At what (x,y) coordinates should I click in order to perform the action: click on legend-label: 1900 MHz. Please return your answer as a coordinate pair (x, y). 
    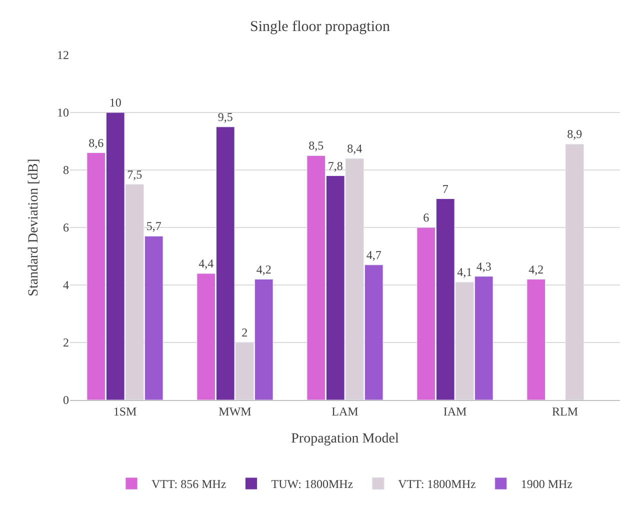
    Looking at the image, I should click on (546, 484).